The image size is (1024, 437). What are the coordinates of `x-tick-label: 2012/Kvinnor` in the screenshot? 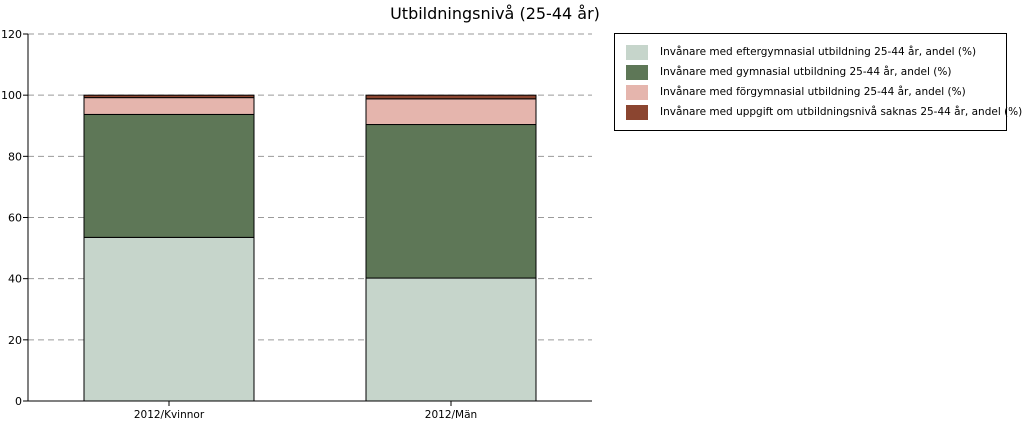 It's located at (169, 415).